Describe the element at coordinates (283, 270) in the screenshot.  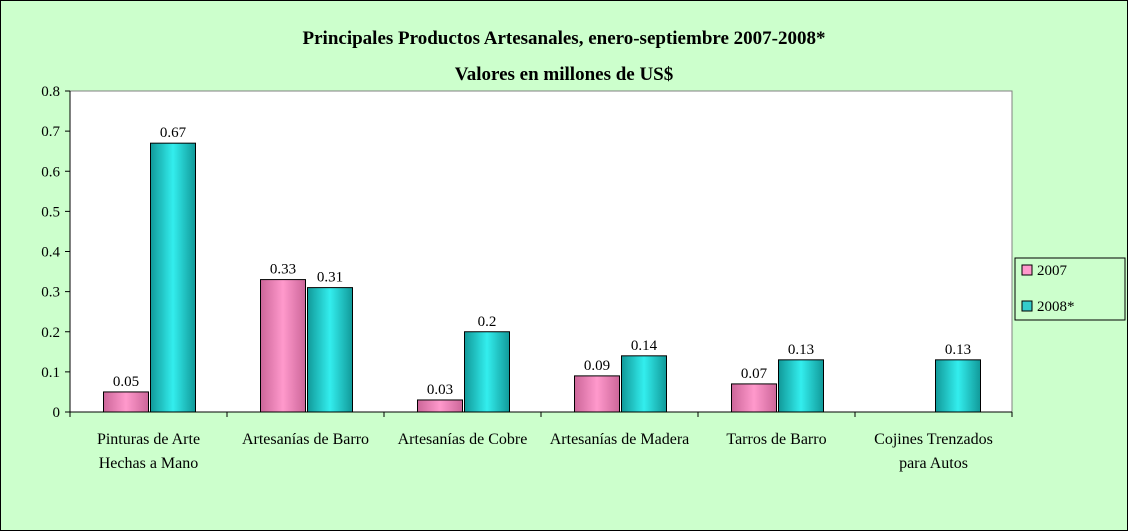
I see `data-label: 0.33` at that location.